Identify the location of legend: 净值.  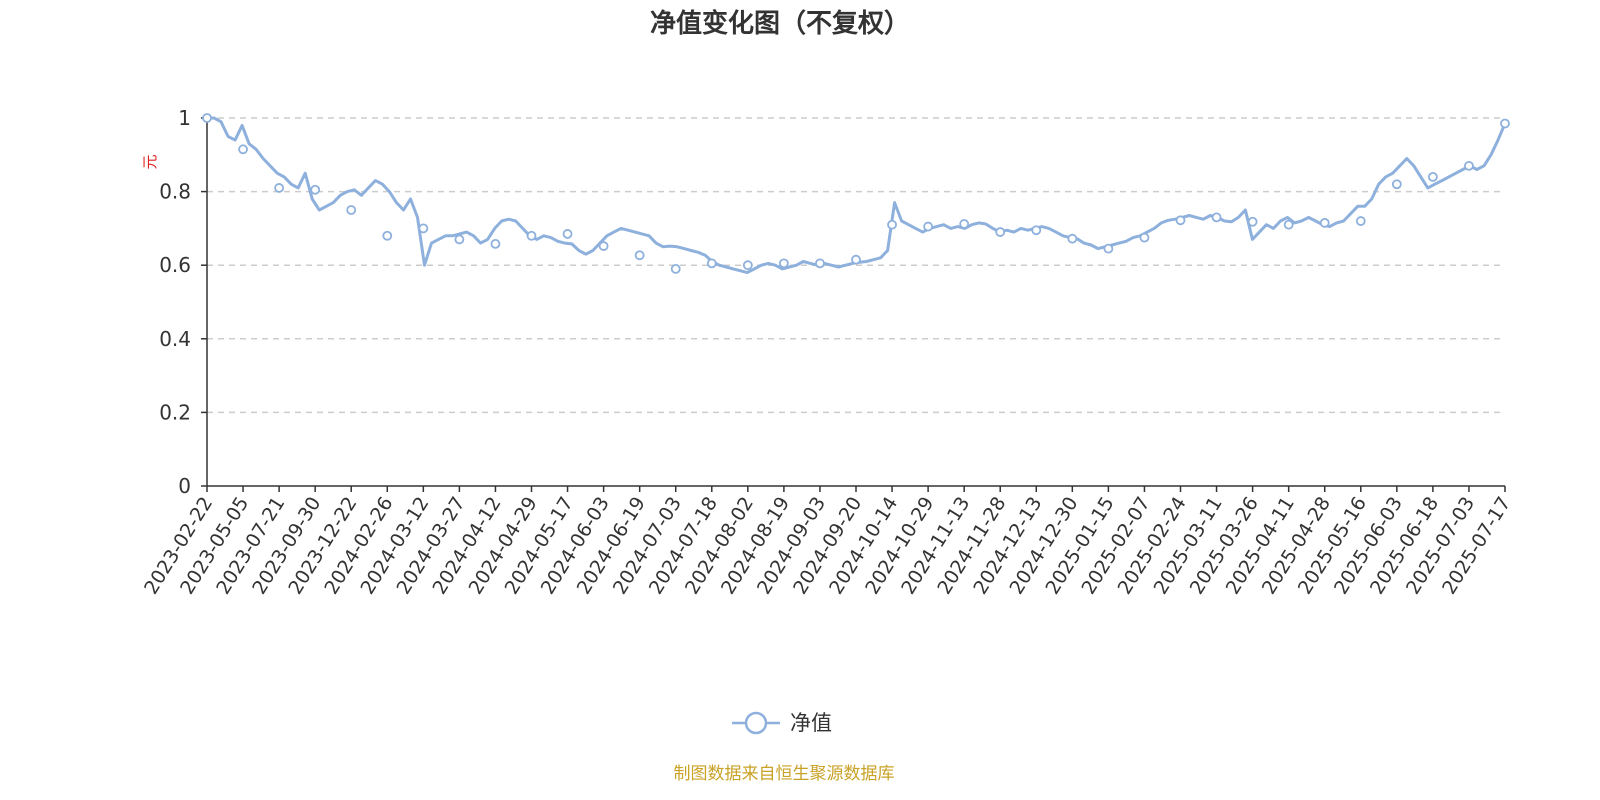
(782, 723).